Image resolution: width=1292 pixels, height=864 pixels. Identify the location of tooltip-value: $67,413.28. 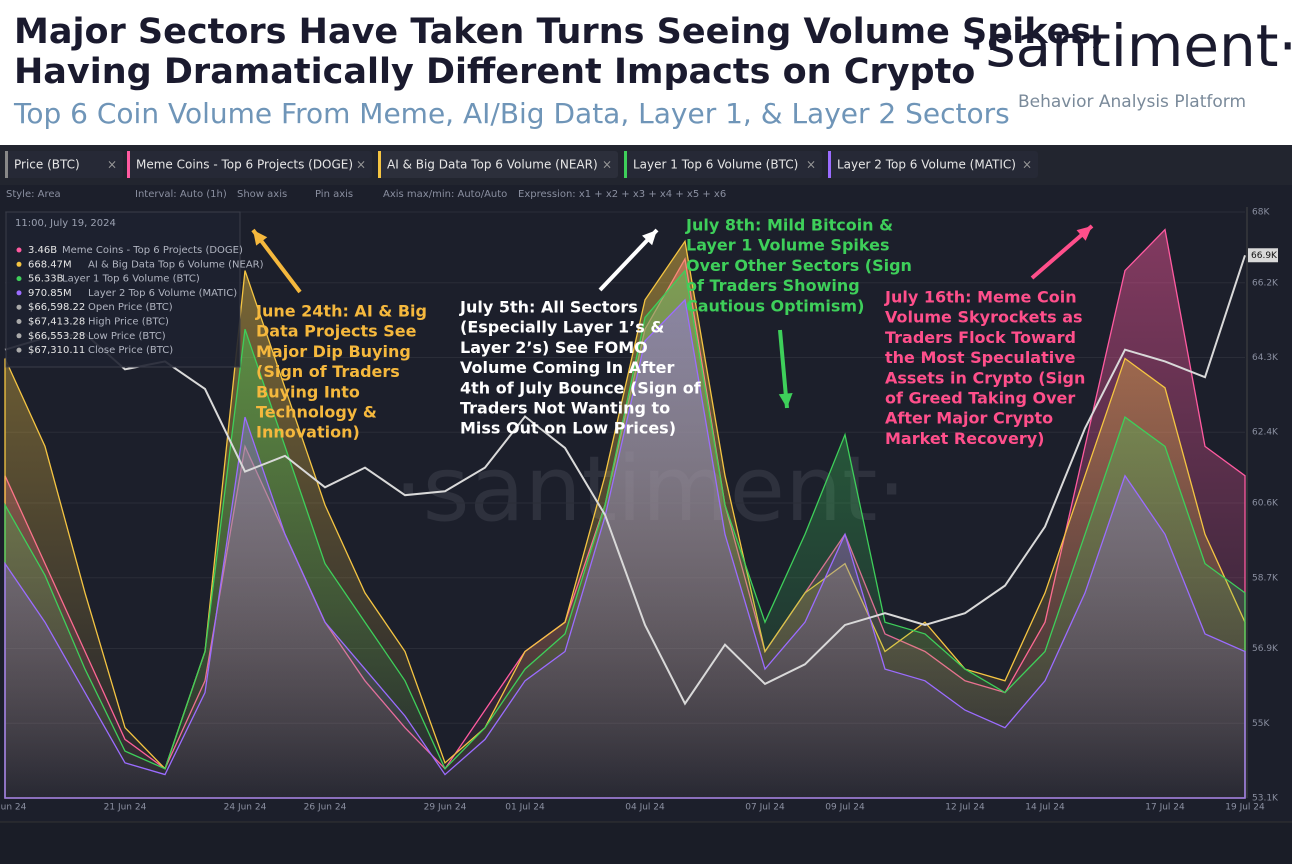
(56, 322).